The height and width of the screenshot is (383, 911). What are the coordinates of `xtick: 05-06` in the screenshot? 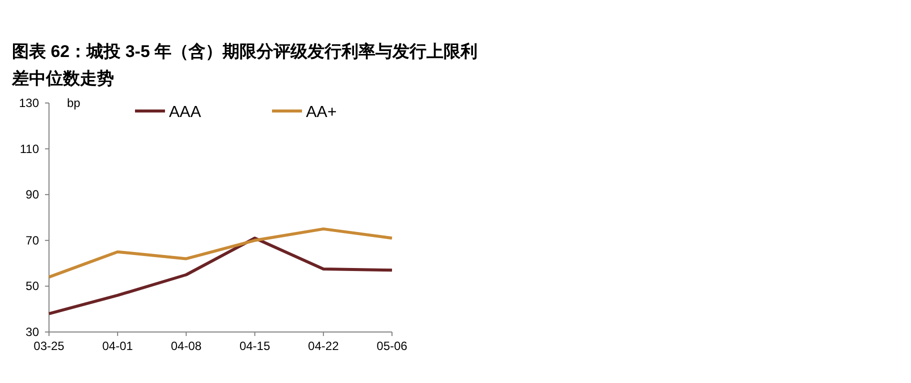 It's located at (392, 346).